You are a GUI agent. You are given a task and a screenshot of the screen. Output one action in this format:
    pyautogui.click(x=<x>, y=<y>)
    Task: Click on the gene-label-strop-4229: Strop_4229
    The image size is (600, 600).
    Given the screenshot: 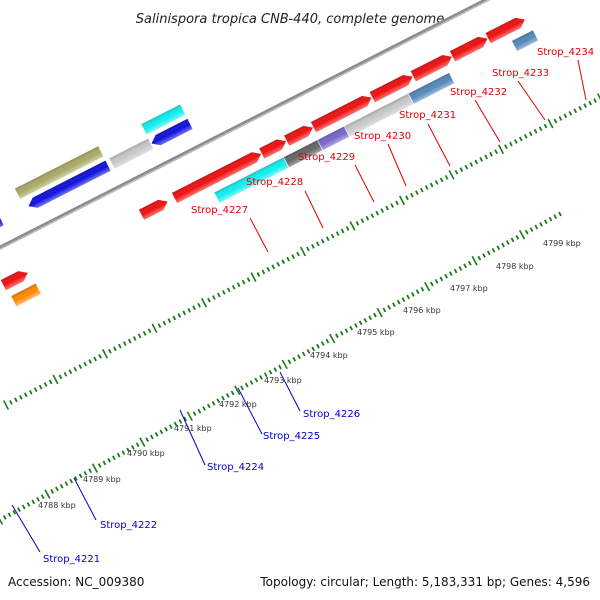 What is the action you would take?
    pyautogui.click(x=326, y=157)
    